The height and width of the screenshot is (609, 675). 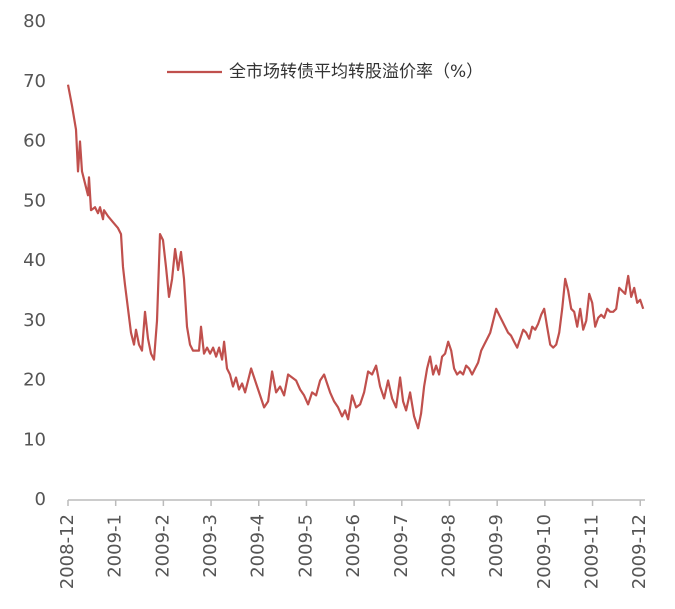 I want to click on y-tick-label: 80, so click(x=34, y=21).